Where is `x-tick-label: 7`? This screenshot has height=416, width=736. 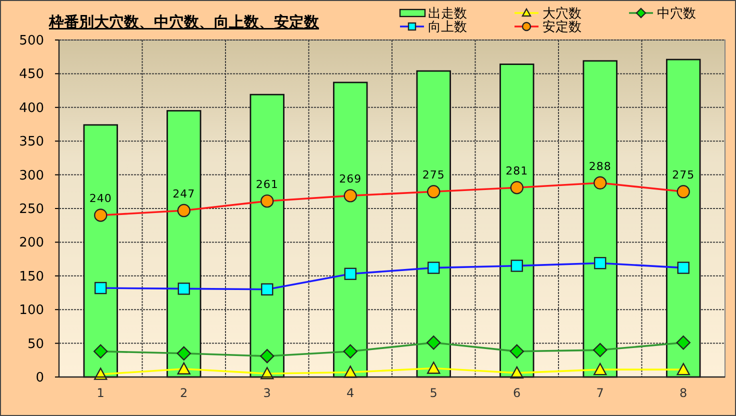 x-tick-label: 7 is located at coordinates (600, 393).